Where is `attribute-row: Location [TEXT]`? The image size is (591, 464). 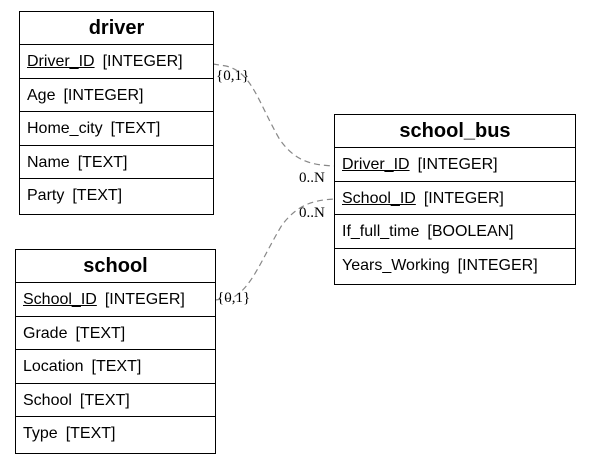
attribute-row: Location [TEXT] is located at coordinates (115, 367).